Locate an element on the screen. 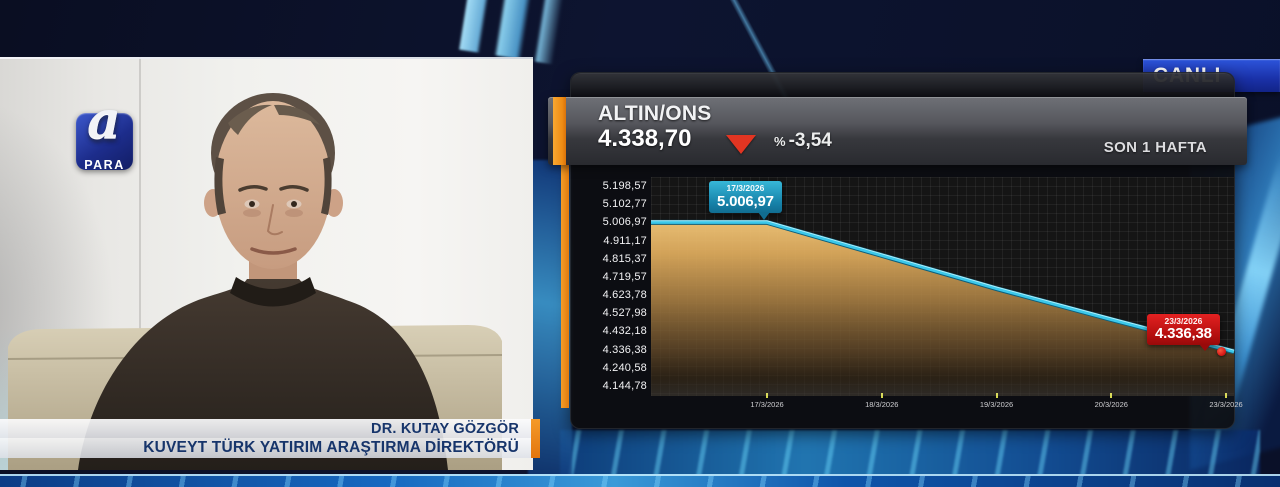  y-axis-label: 4.336,38 is located at coordinates (624, 349).